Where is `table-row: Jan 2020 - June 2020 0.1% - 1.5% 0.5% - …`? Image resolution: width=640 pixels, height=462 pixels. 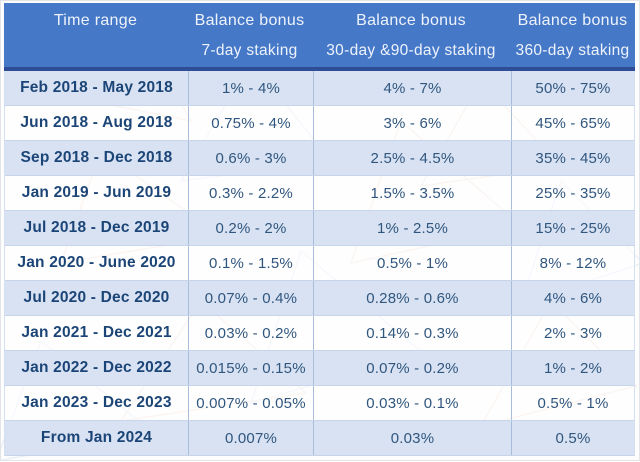
table-row: Jan 2020 - June 2020 0.1% - 1.5% 0.5% - … is located at coordinates (319, 262).